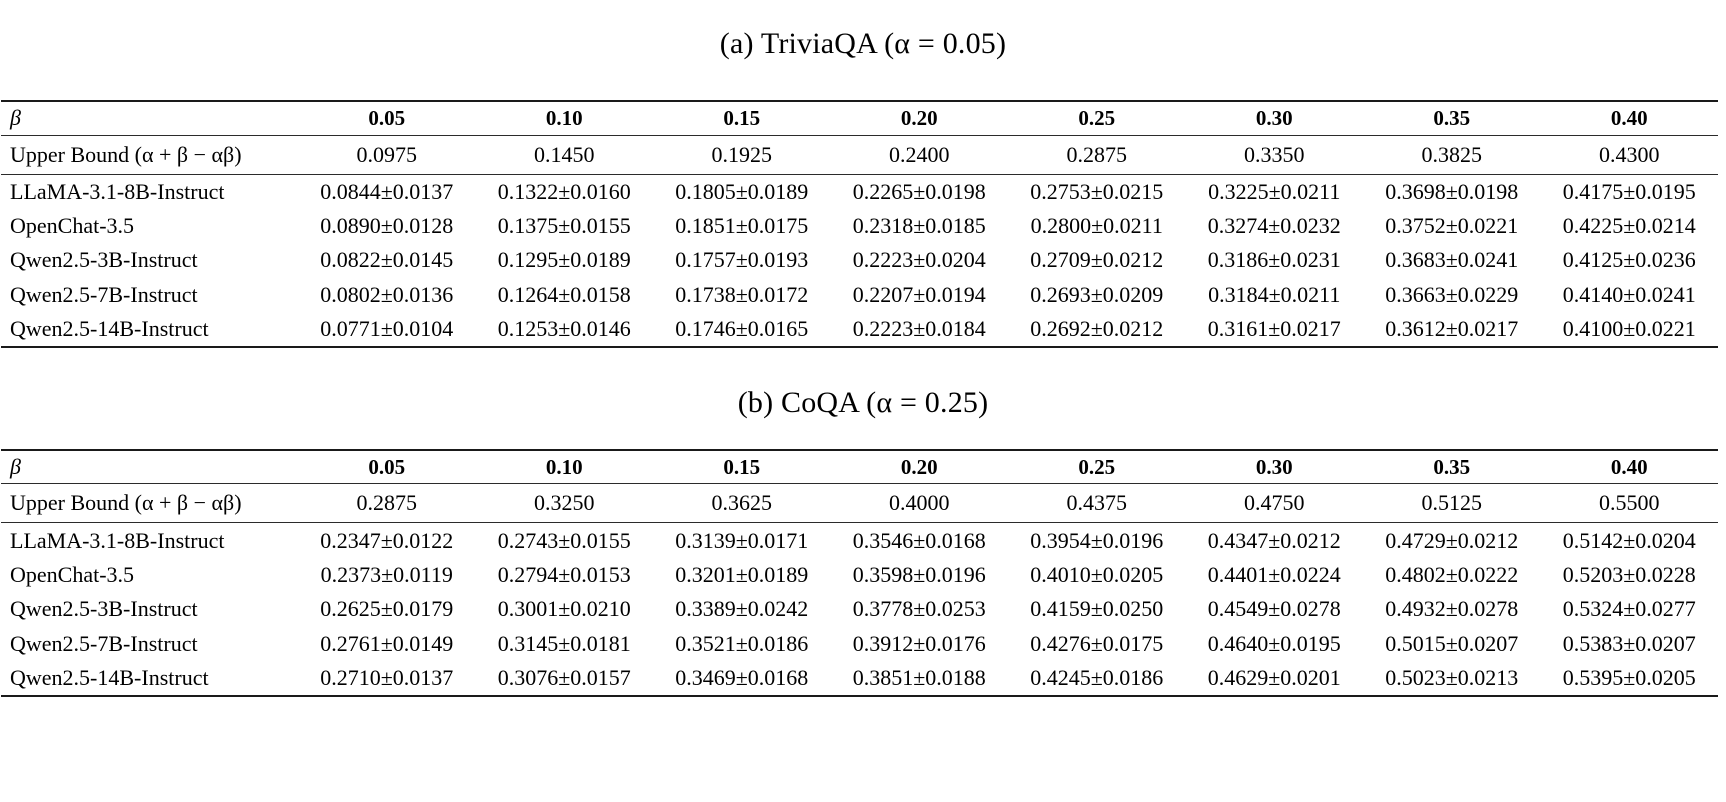  What do you see at coordinates (387, 678) in the screenshot?
I see `result-cell: 0.2710±0.0137` at bounding box center [387, 678].